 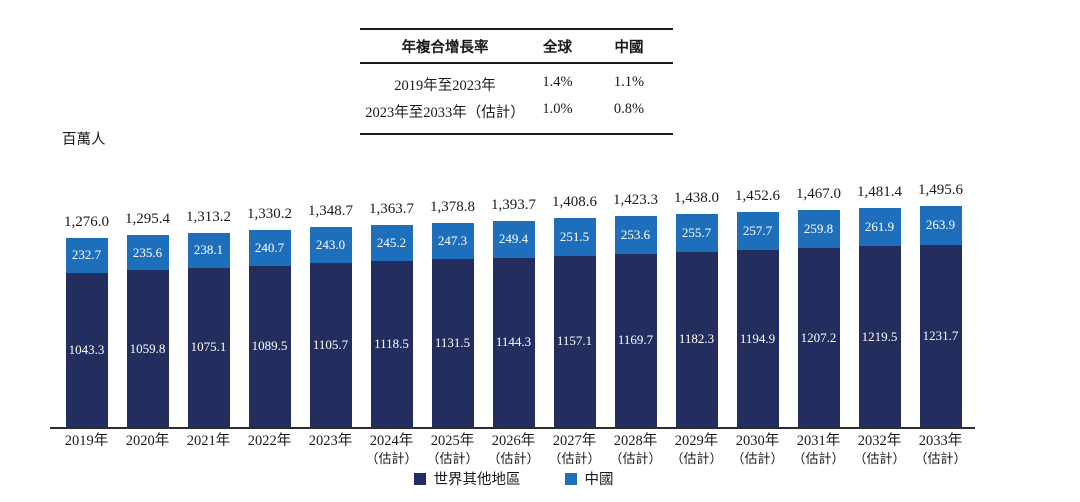 I want to click on rest-of-world-value-label: 1219.5, so click(x=879, y=336).